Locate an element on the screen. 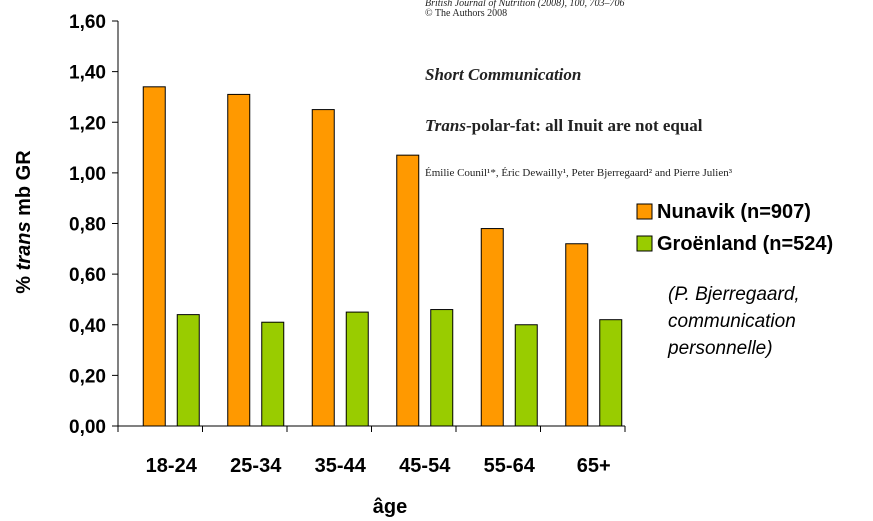  paper-heading: Short Communication is located at coordinates (503, 74).